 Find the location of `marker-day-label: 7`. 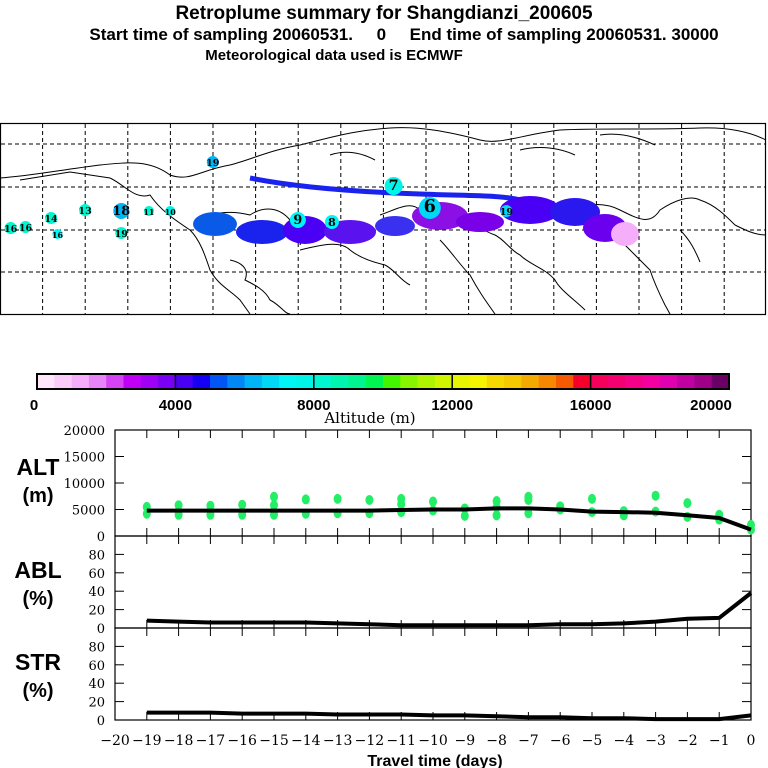

marker-day-label: 7 is located at coordinates (394, 185).